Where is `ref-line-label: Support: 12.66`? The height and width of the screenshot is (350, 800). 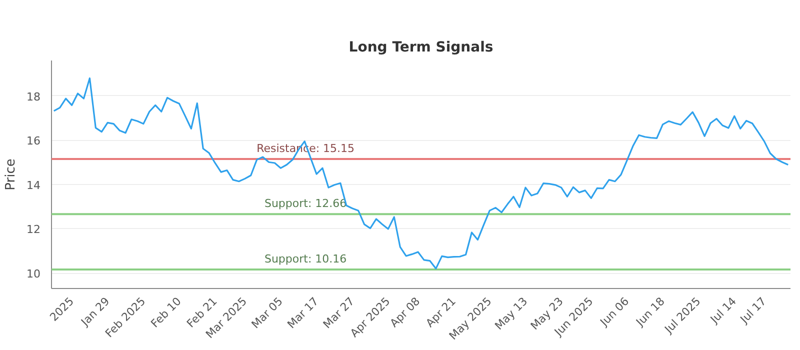 ref-line-label: Support: 12.66 is located at coordinates (305, 203).